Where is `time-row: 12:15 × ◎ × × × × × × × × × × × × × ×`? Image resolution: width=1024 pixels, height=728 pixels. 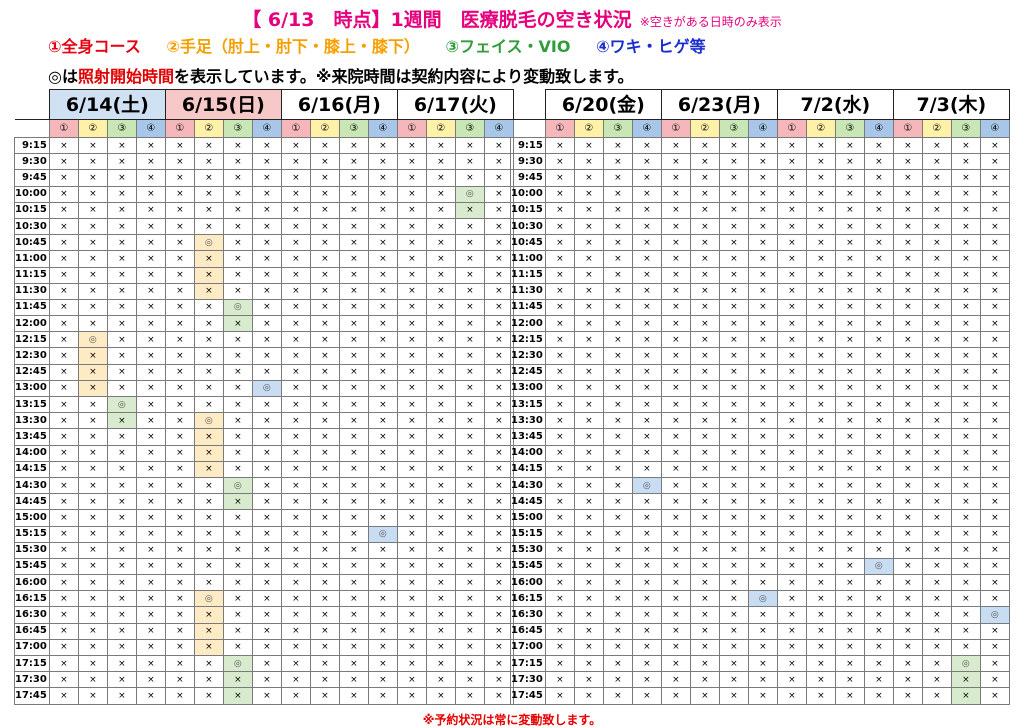
time-row: 12:15 × ◎ × × × × × × × × × × × × × × is located at coordinates (264, 340).